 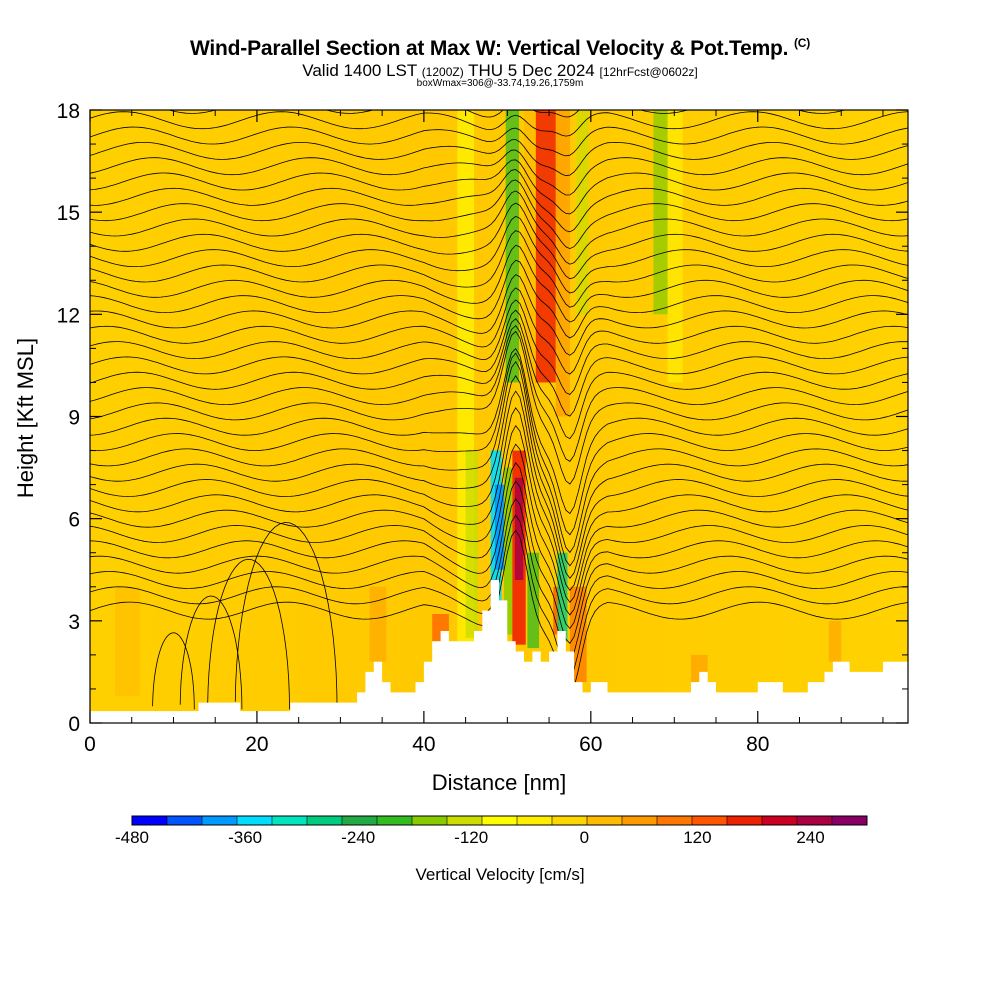 What do you see at coordinates (256, 744) in the screenshot?
I see `x-tick-label: 20` at bounding box center [256, 744].